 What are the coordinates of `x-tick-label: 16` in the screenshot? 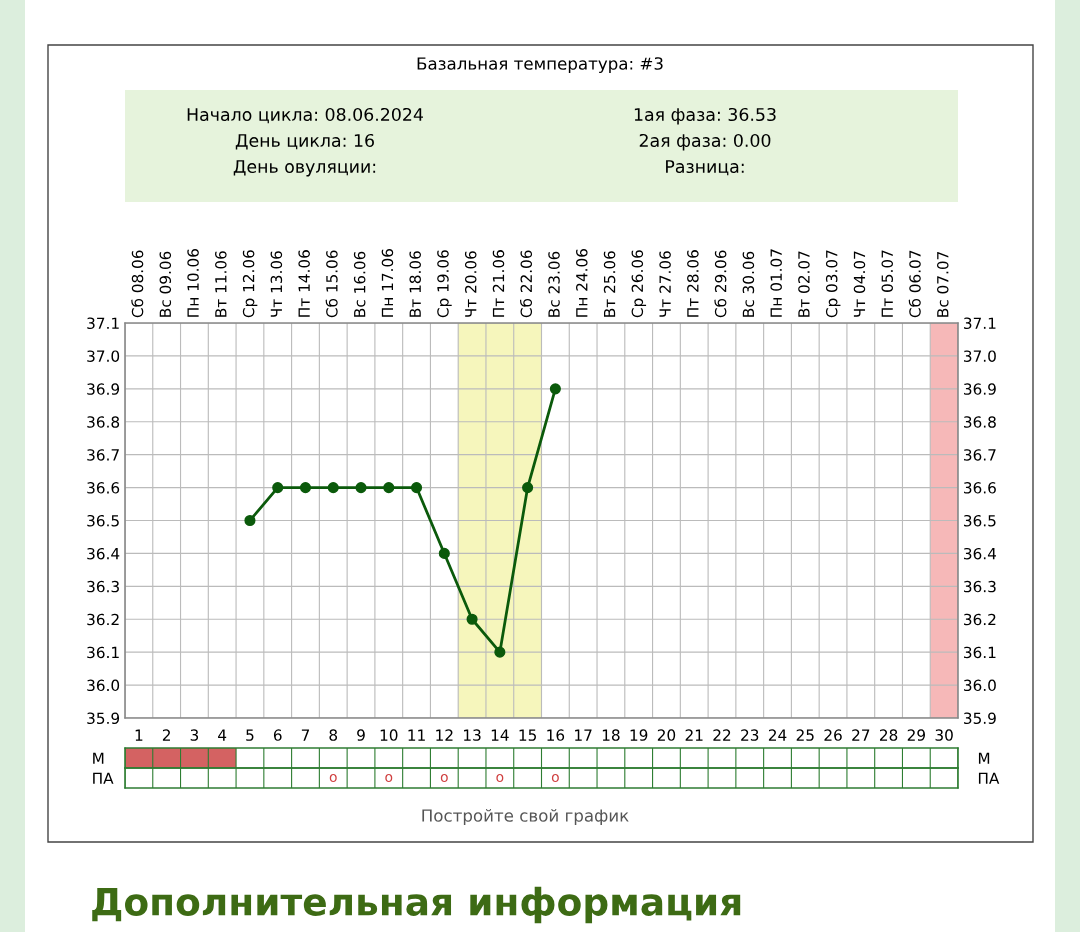 It's located at (556, 735).